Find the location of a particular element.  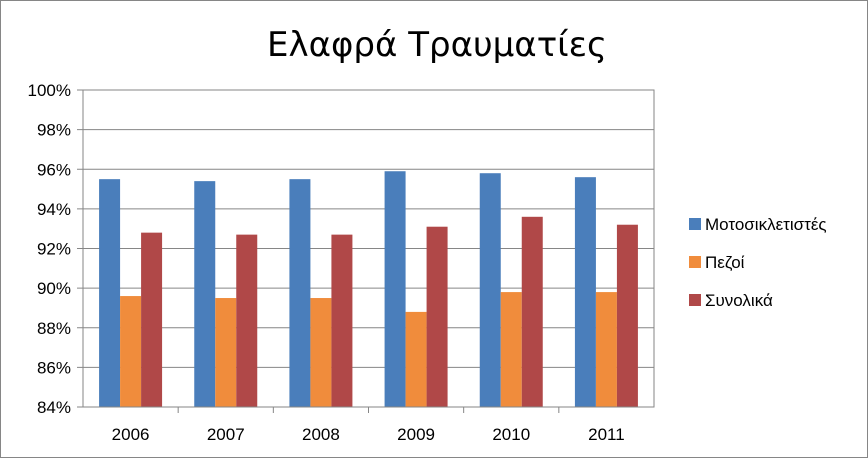

y-tick-label: 94% is located at coordinates (54, 209).